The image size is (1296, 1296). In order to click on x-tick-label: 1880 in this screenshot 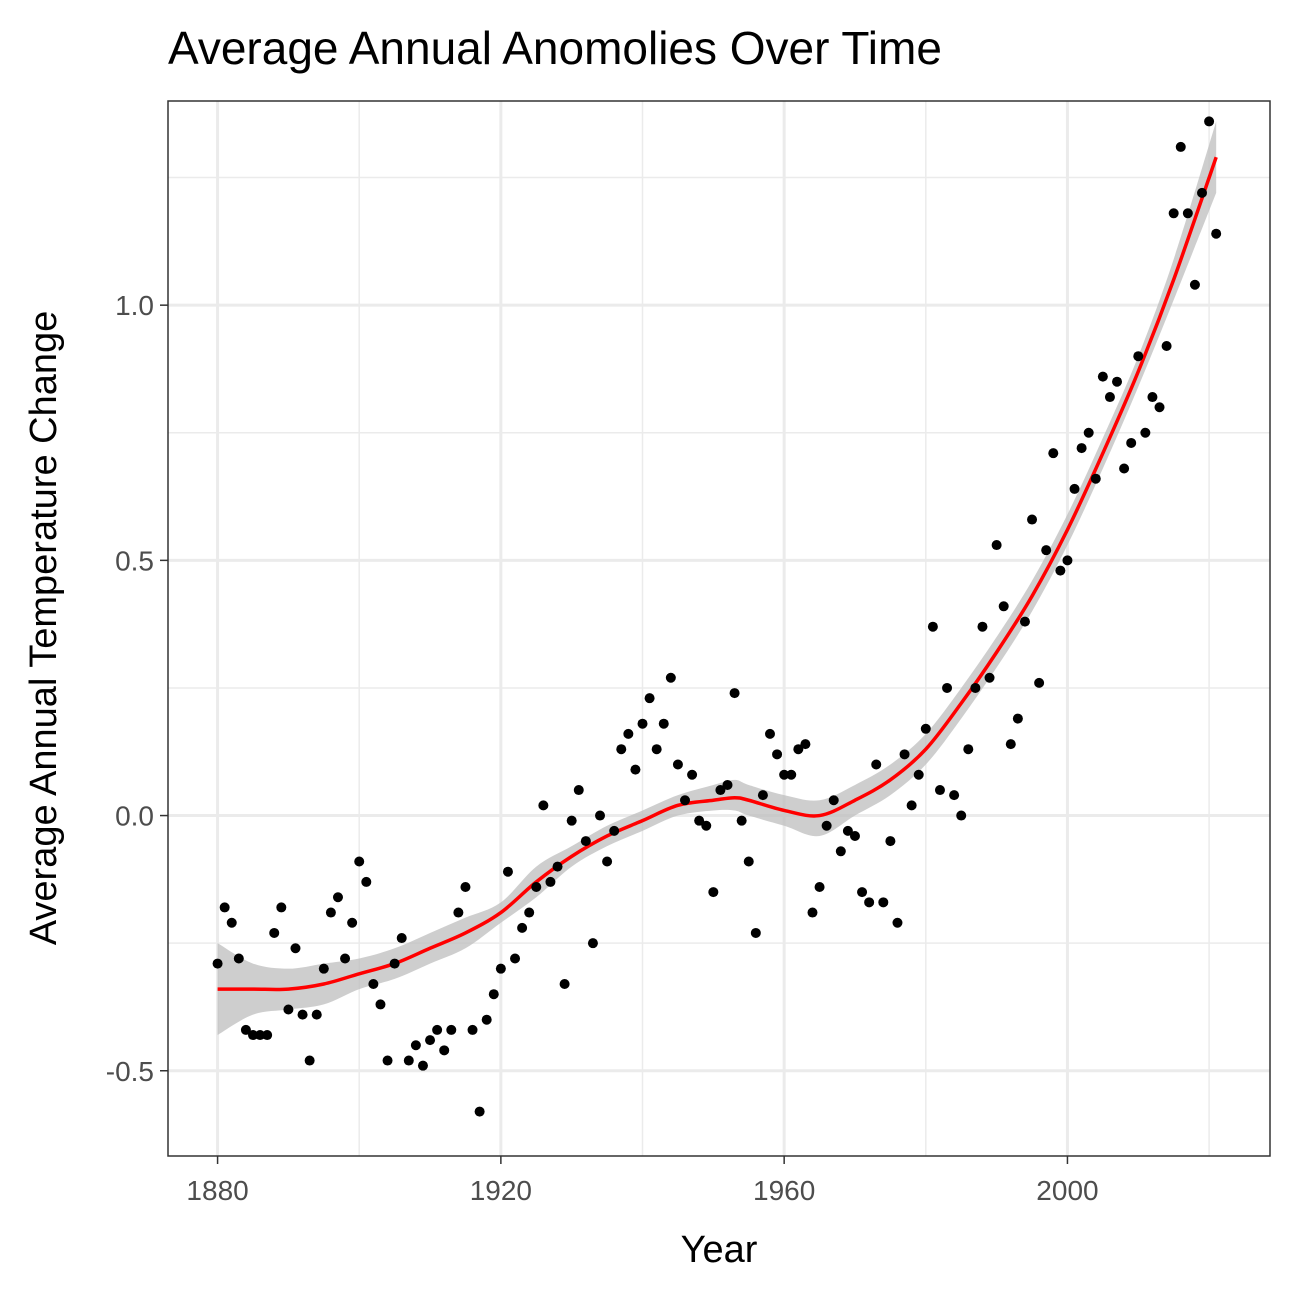, I will do `click(217, 1190)`.